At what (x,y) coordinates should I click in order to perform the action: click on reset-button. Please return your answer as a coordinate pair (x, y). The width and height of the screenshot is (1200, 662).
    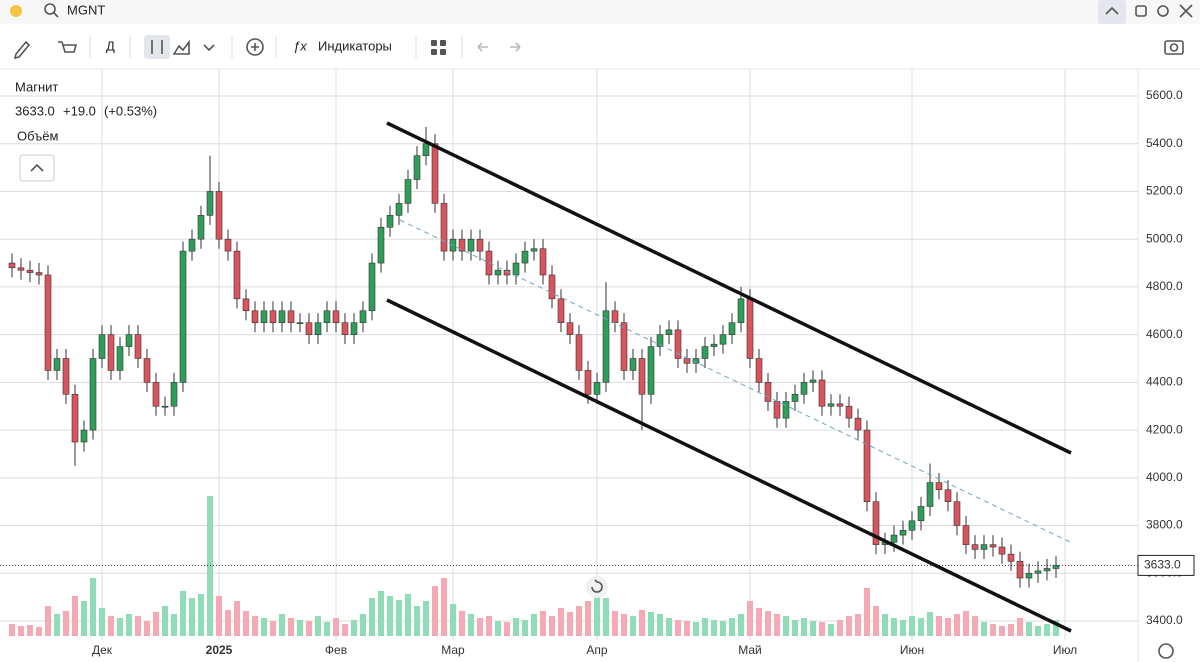
    Looking at the image, I should click on (597, 587).